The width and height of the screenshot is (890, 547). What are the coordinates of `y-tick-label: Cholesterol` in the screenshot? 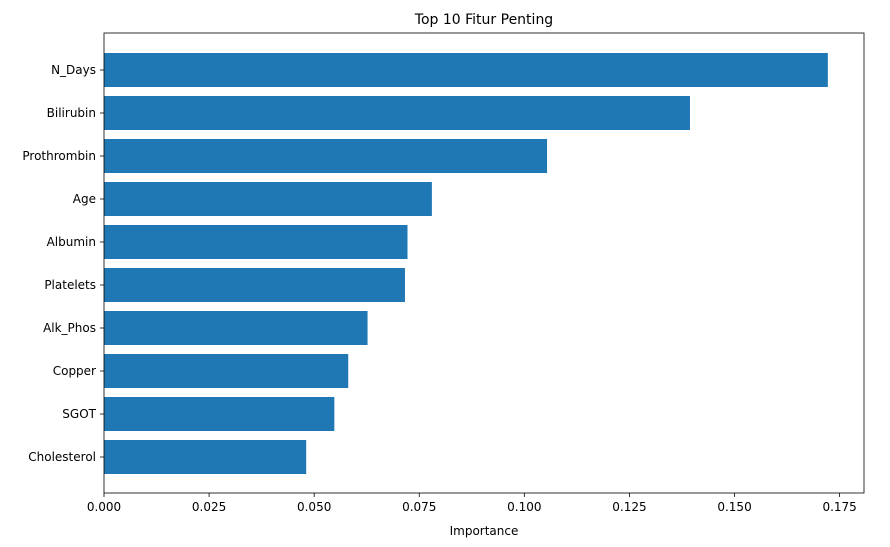 It's located at (62, 457).